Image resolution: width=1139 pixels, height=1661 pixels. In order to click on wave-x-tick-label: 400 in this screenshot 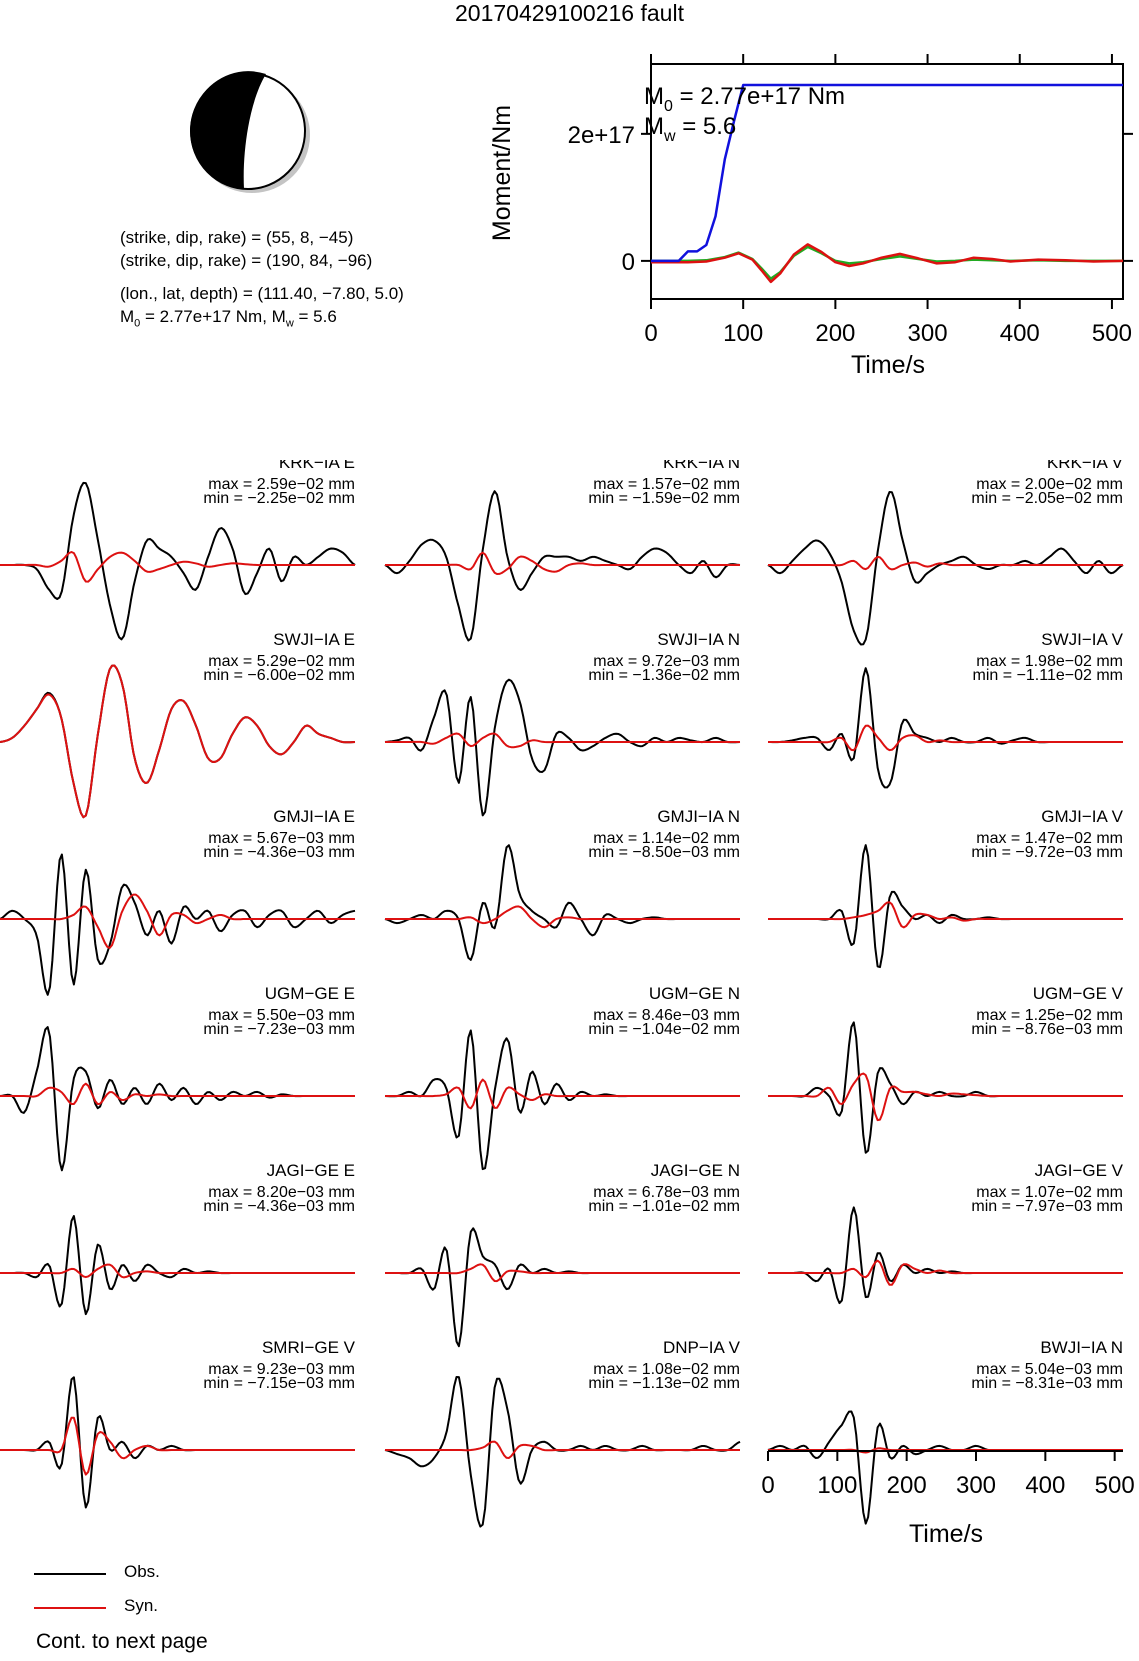, I will do `click(1045, 1485)`.